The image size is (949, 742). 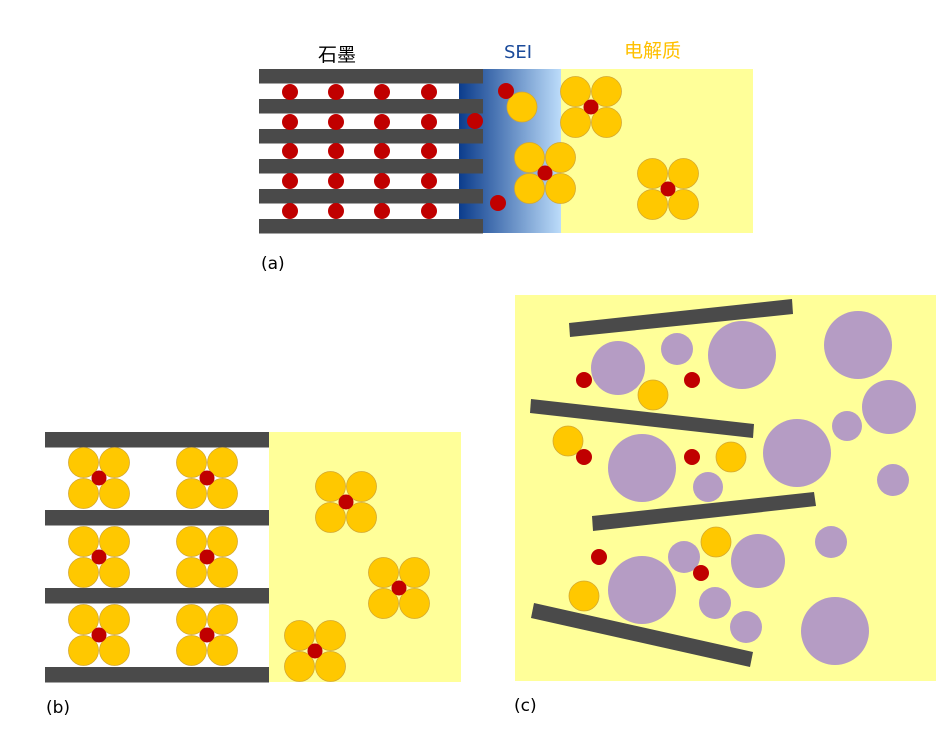 What do you see at coordinates (518, 52) in the screenshot?
I see `label-sei: SEI` at bounding box center [518, 52].